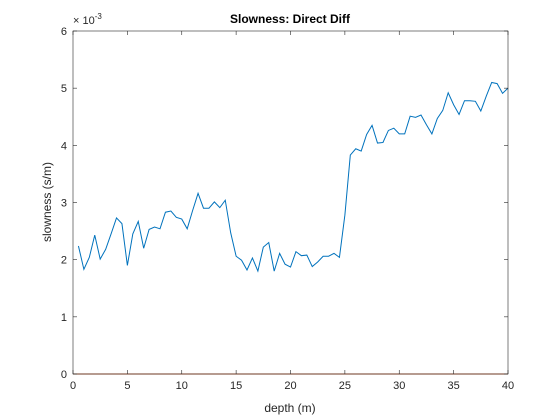 This screenshot has height=420, width=560. What do you see at coordinates (64, 146) in the screenshot?
I see `y-tick-label: 4` at bounding box center [64, 146].